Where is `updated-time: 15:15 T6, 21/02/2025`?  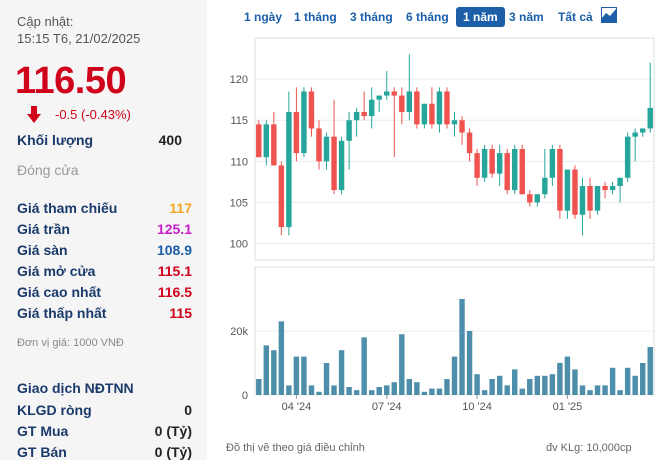 updated-time: 15:15 T6, 21/02/2025 is located at coordinates (79, 38).